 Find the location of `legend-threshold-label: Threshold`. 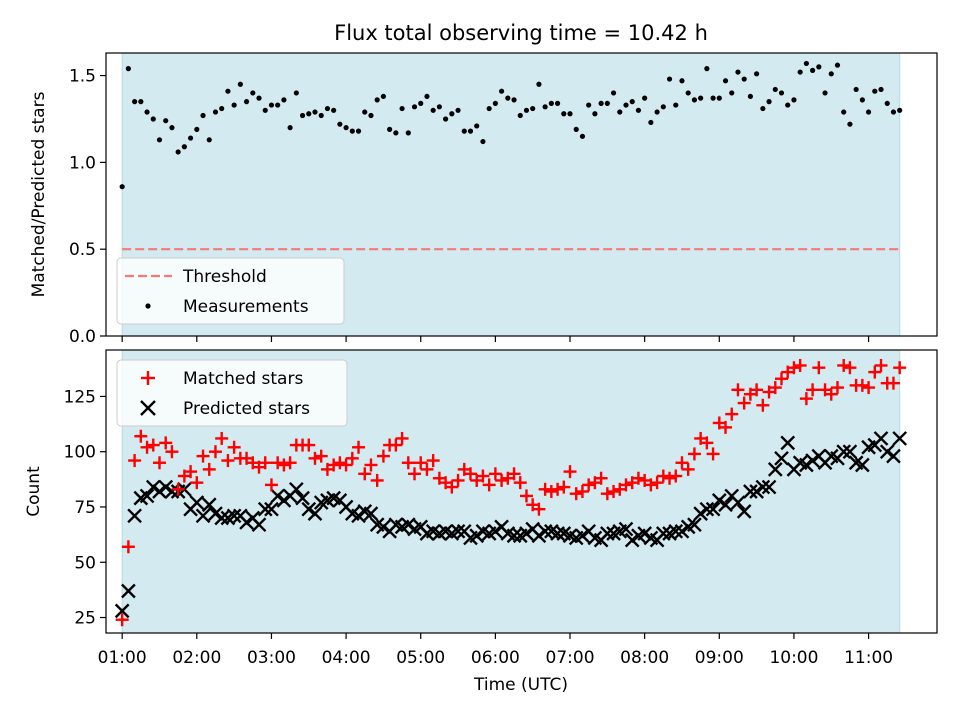

legend-threshold-label: Threshold is located at coordinates (224, 277).